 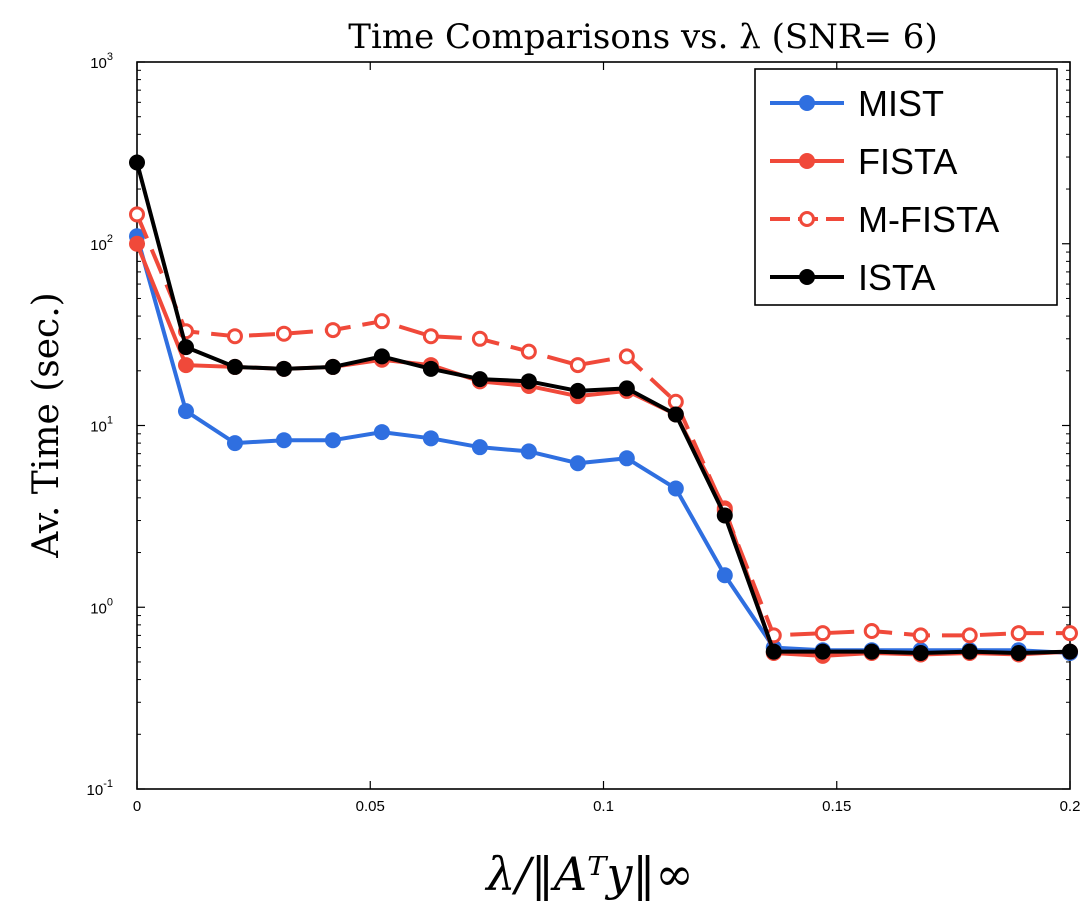 I want to click on y-tick-label: 10⁰, so click(x=101, y=606).